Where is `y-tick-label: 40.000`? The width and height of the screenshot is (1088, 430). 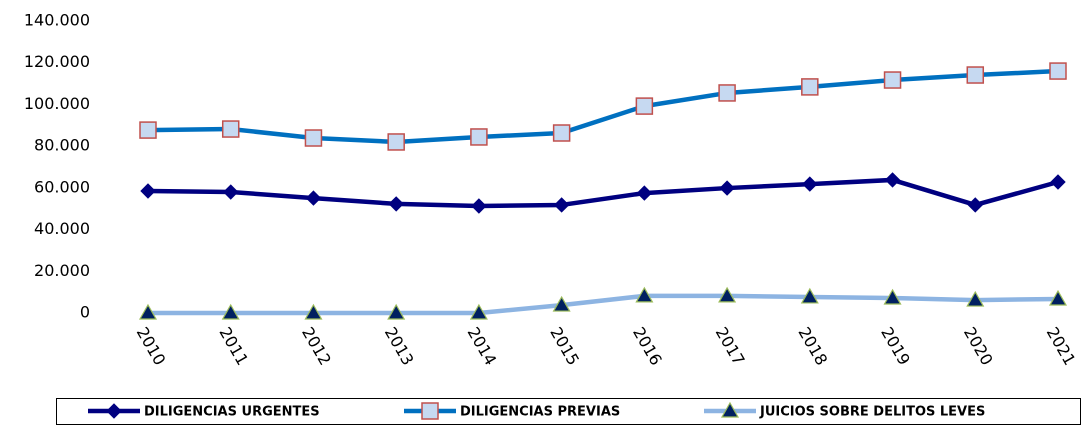
y-tick-label: 40.000 is located at coordinates (62, 228).